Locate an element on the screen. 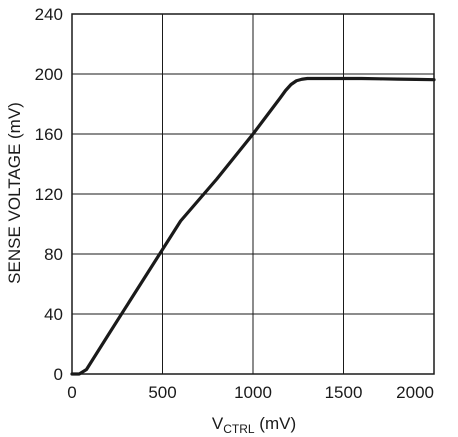  y-axis-label: SENSE VOLTAGE (mV) is located at coordinates (14, 193).